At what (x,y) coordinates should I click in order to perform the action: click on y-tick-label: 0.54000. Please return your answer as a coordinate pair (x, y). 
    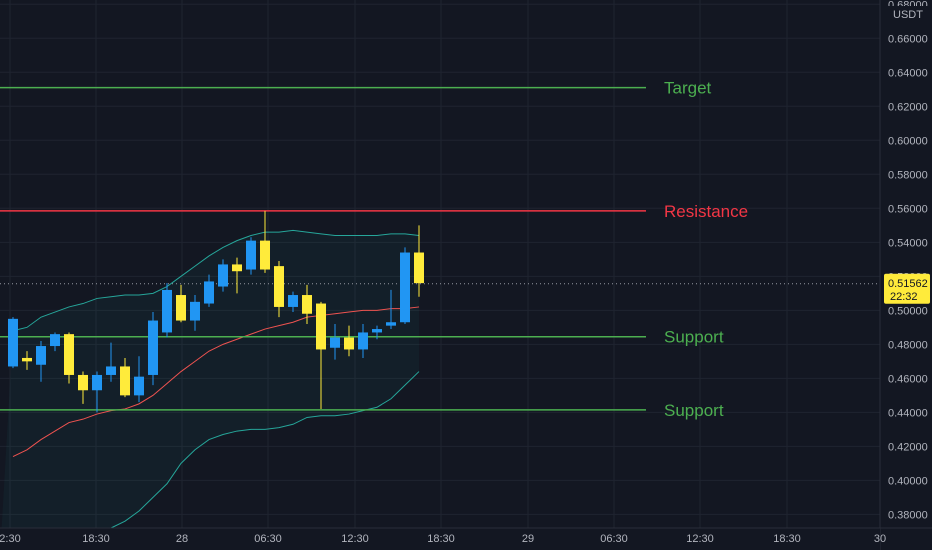
    Looking at the image, I should click on (908, 243).